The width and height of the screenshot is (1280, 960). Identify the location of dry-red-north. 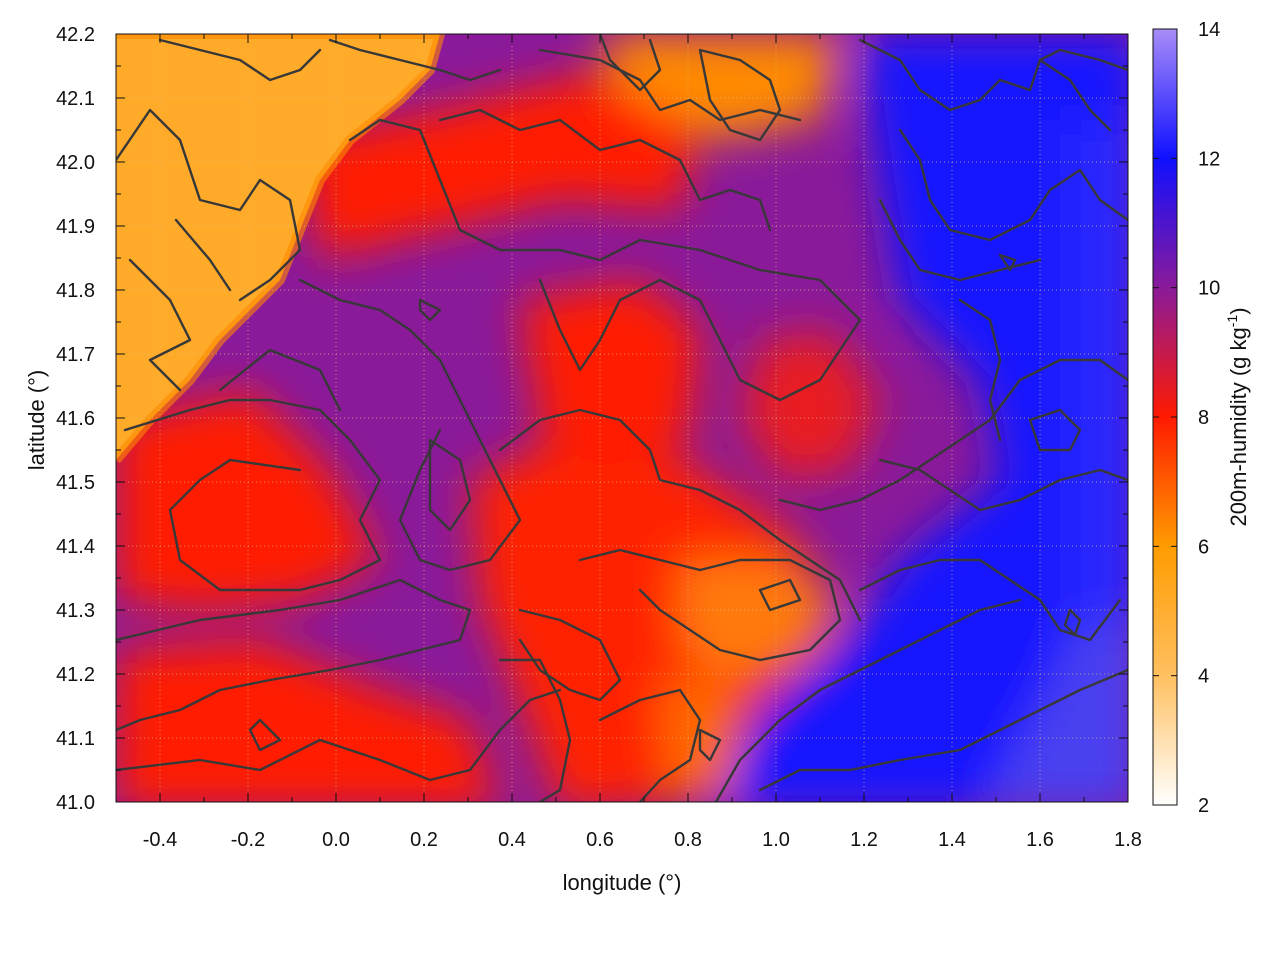
(500, 165).